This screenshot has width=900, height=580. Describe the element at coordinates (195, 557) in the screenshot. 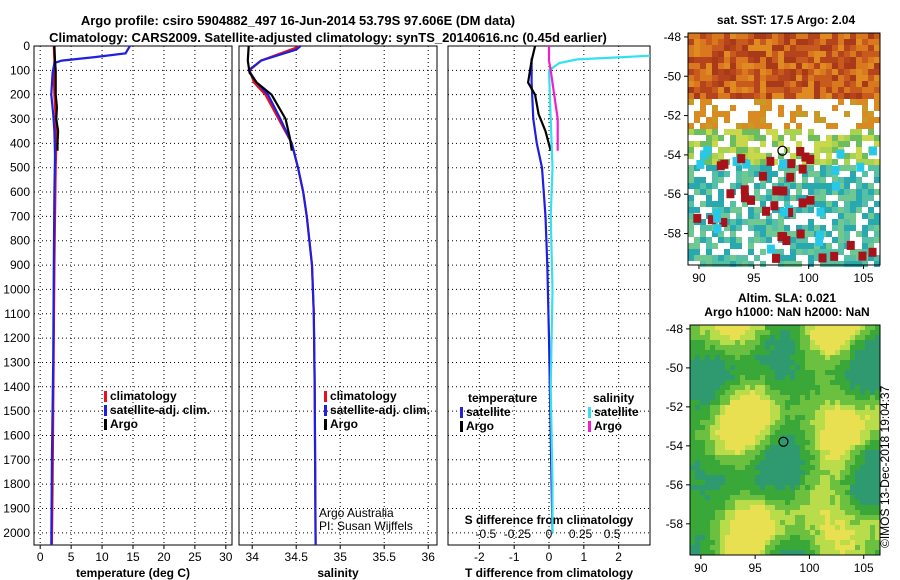

I see `x-tick-label: 25` at that location.